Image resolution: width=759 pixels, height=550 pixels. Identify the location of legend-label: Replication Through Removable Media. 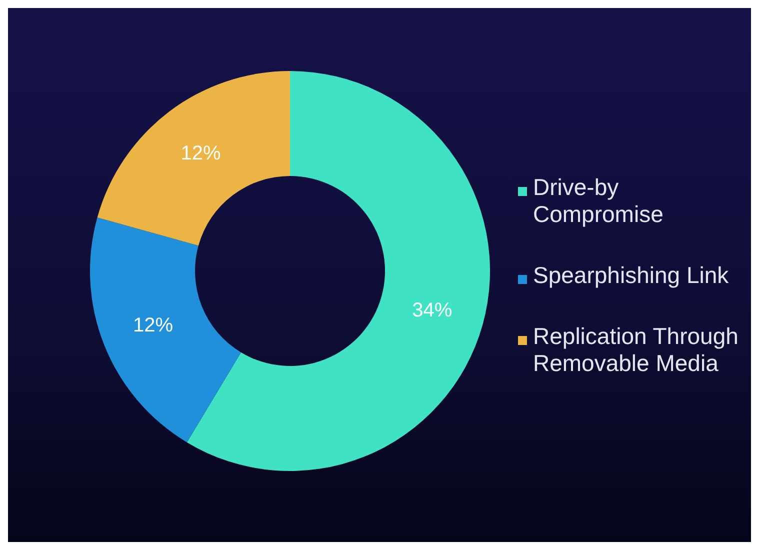
(636, 349).